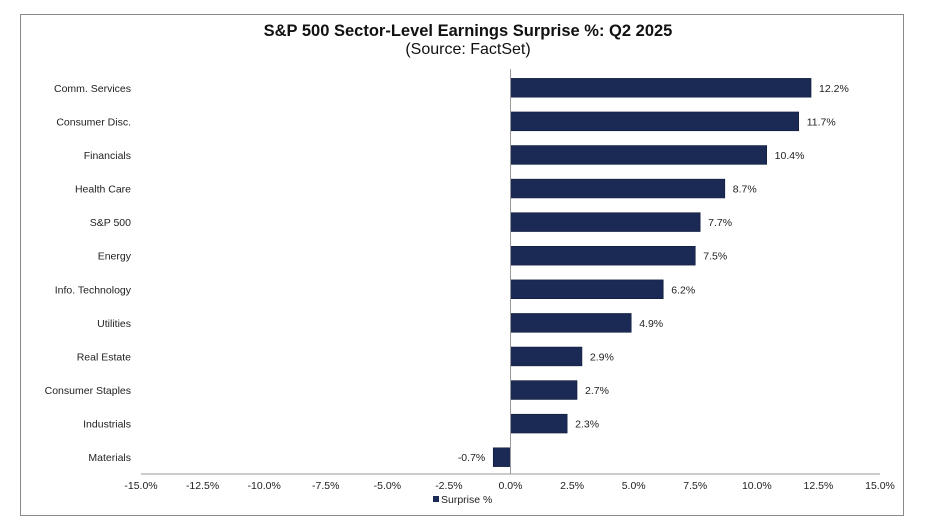 The height and width of the screenshot is (524, 936). What do you see at coordinates (720, 223) in the screenshot?
I see `data-label: 7.7%` at bounding box center [720, 223].